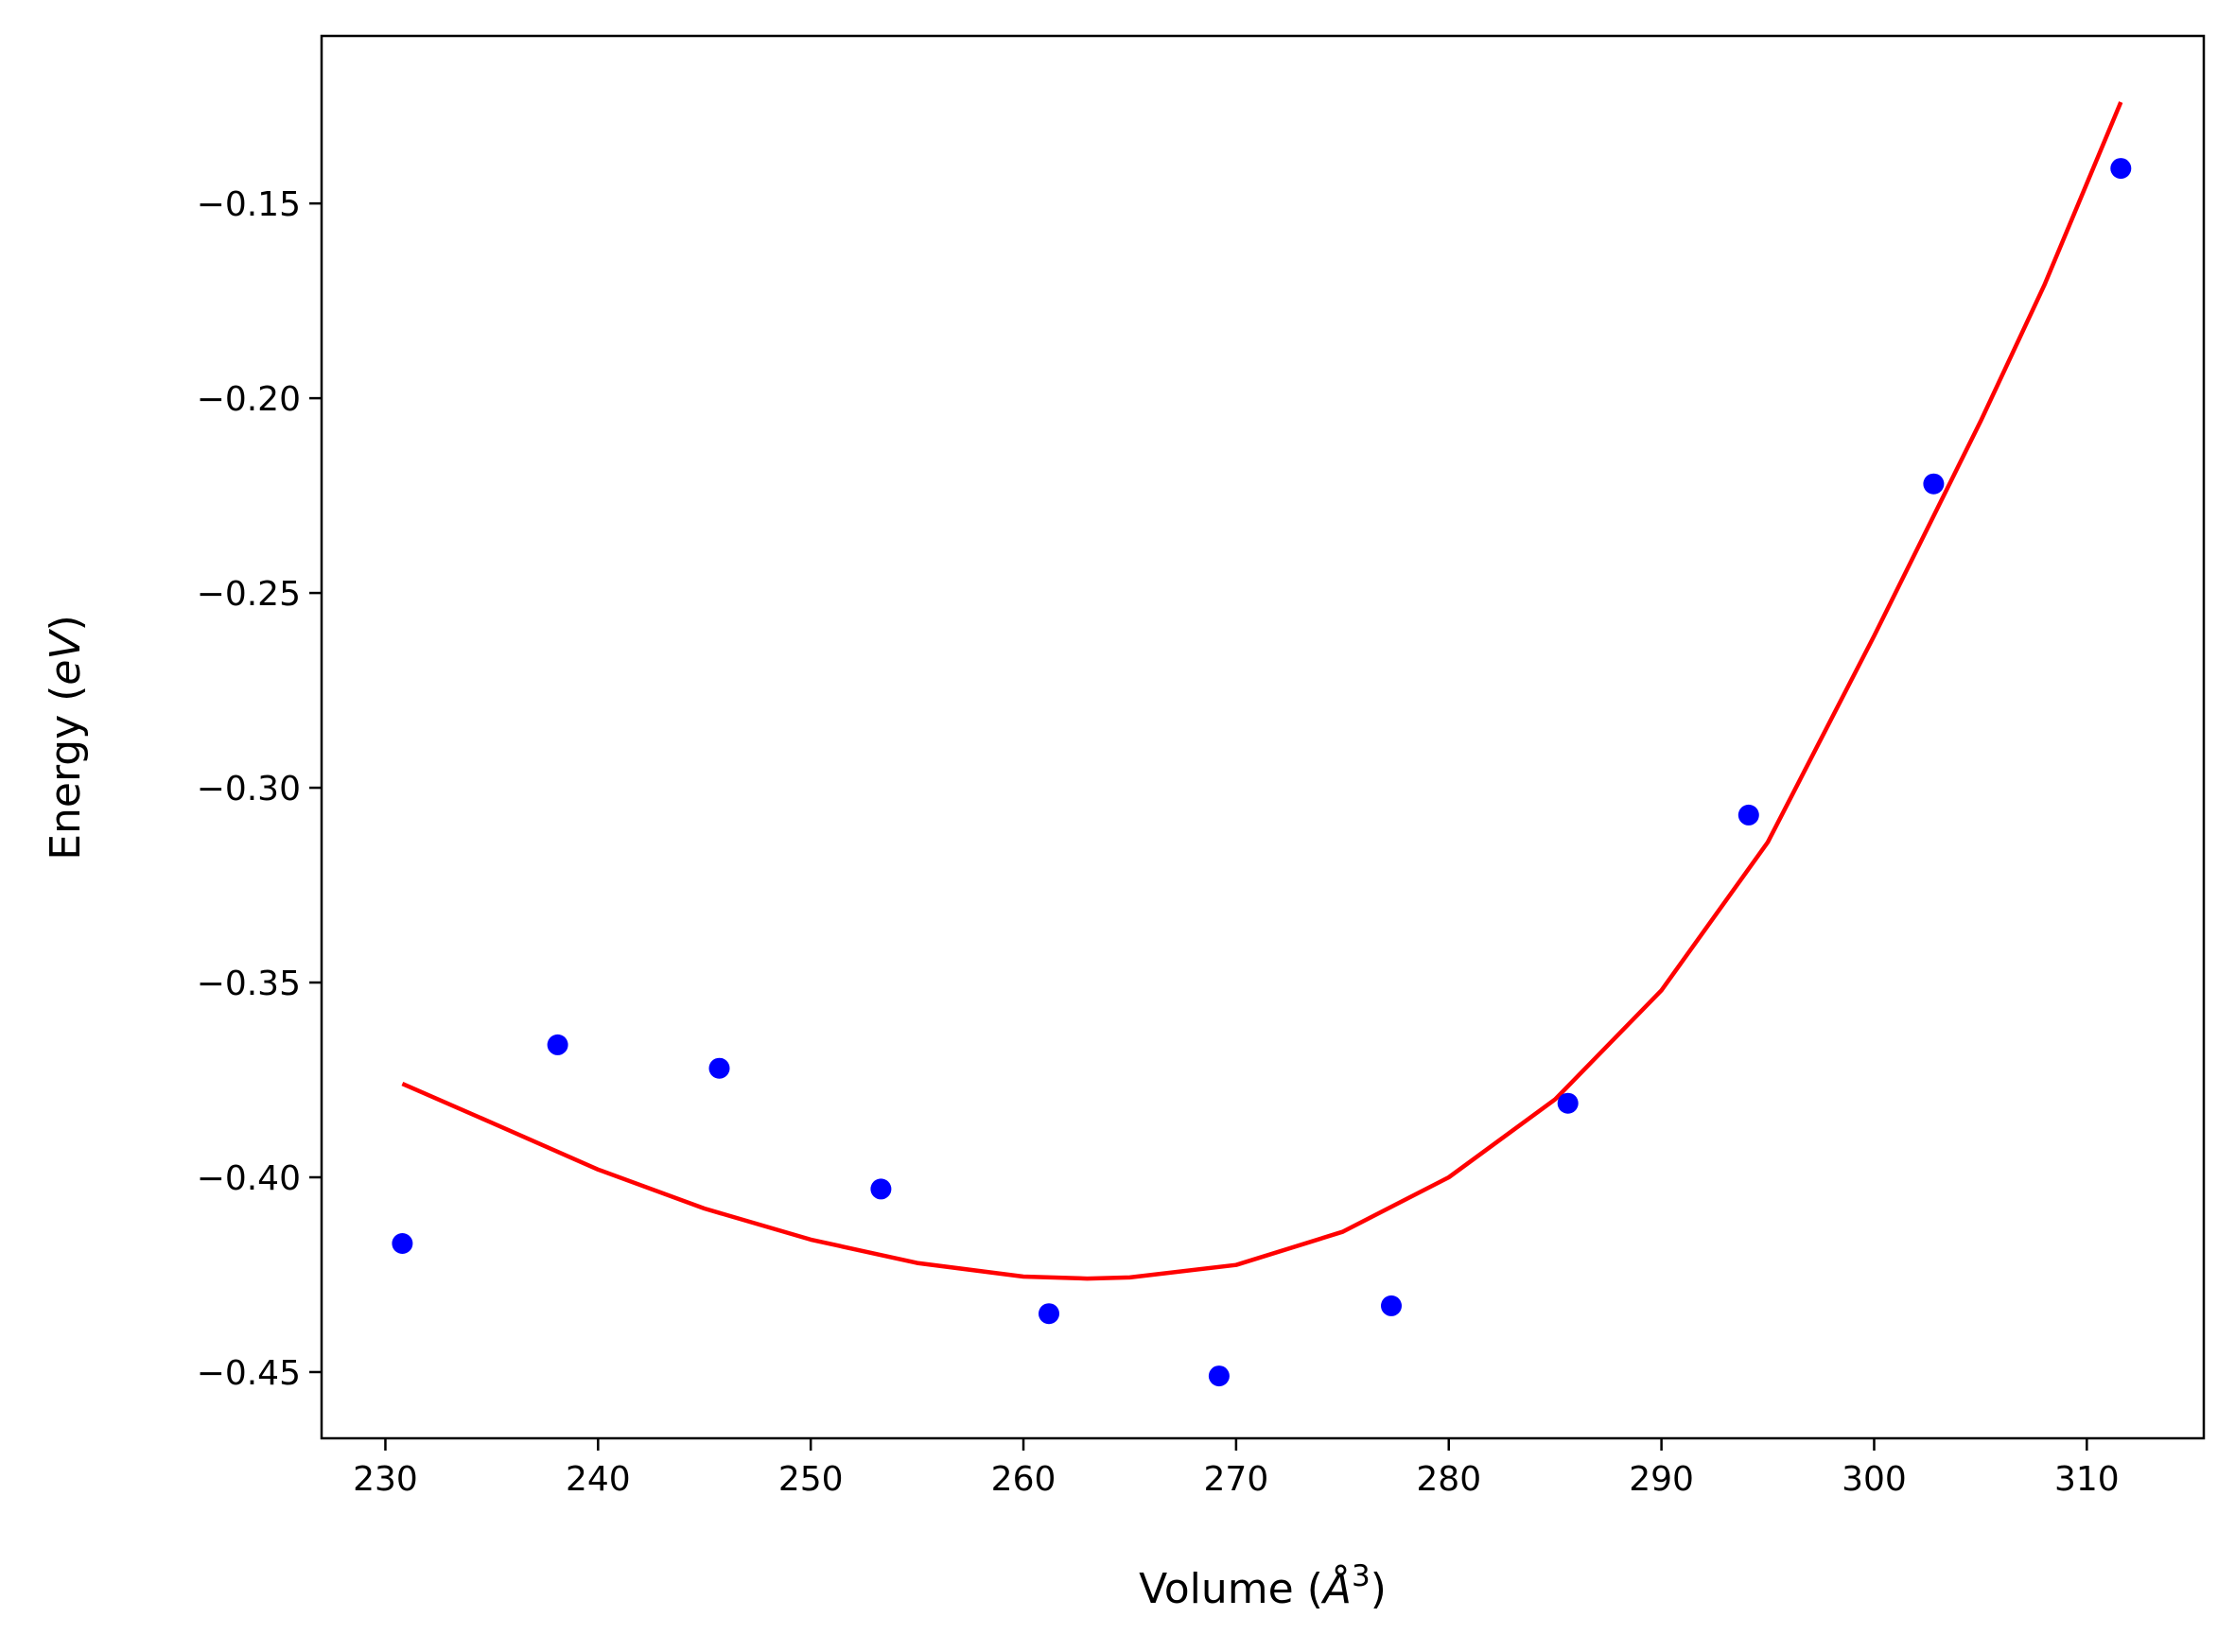  Describe the element at coordinates (1236, 1479) in the screenshot. I see `x-tick-label: 270` at that location.